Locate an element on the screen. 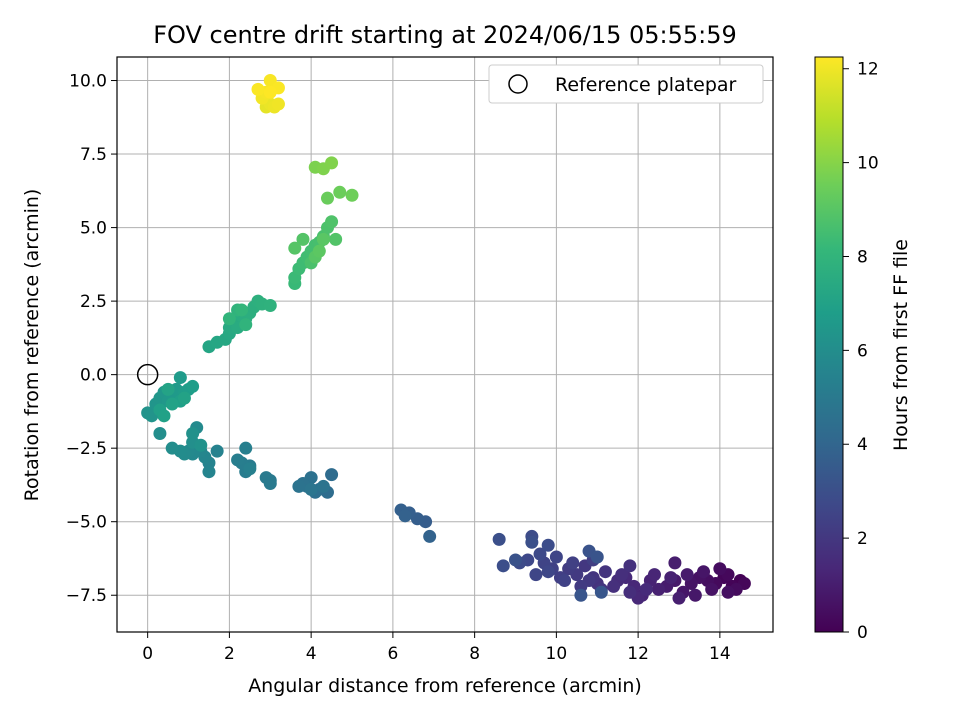 The height and width of the screenshot is (720, 960). colorbar-tick-label: 6 is located at coordinates (862, 351).